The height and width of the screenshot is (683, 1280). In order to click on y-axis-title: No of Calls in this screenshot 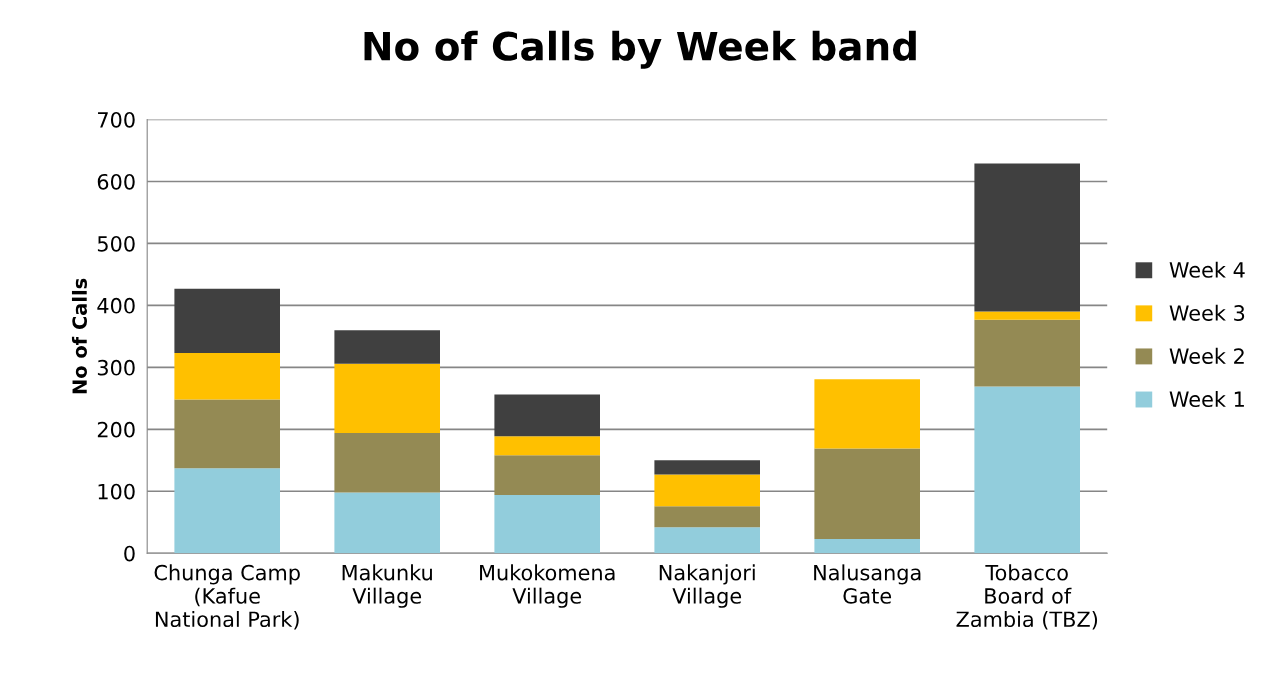, I will do `click(79, 336)`.